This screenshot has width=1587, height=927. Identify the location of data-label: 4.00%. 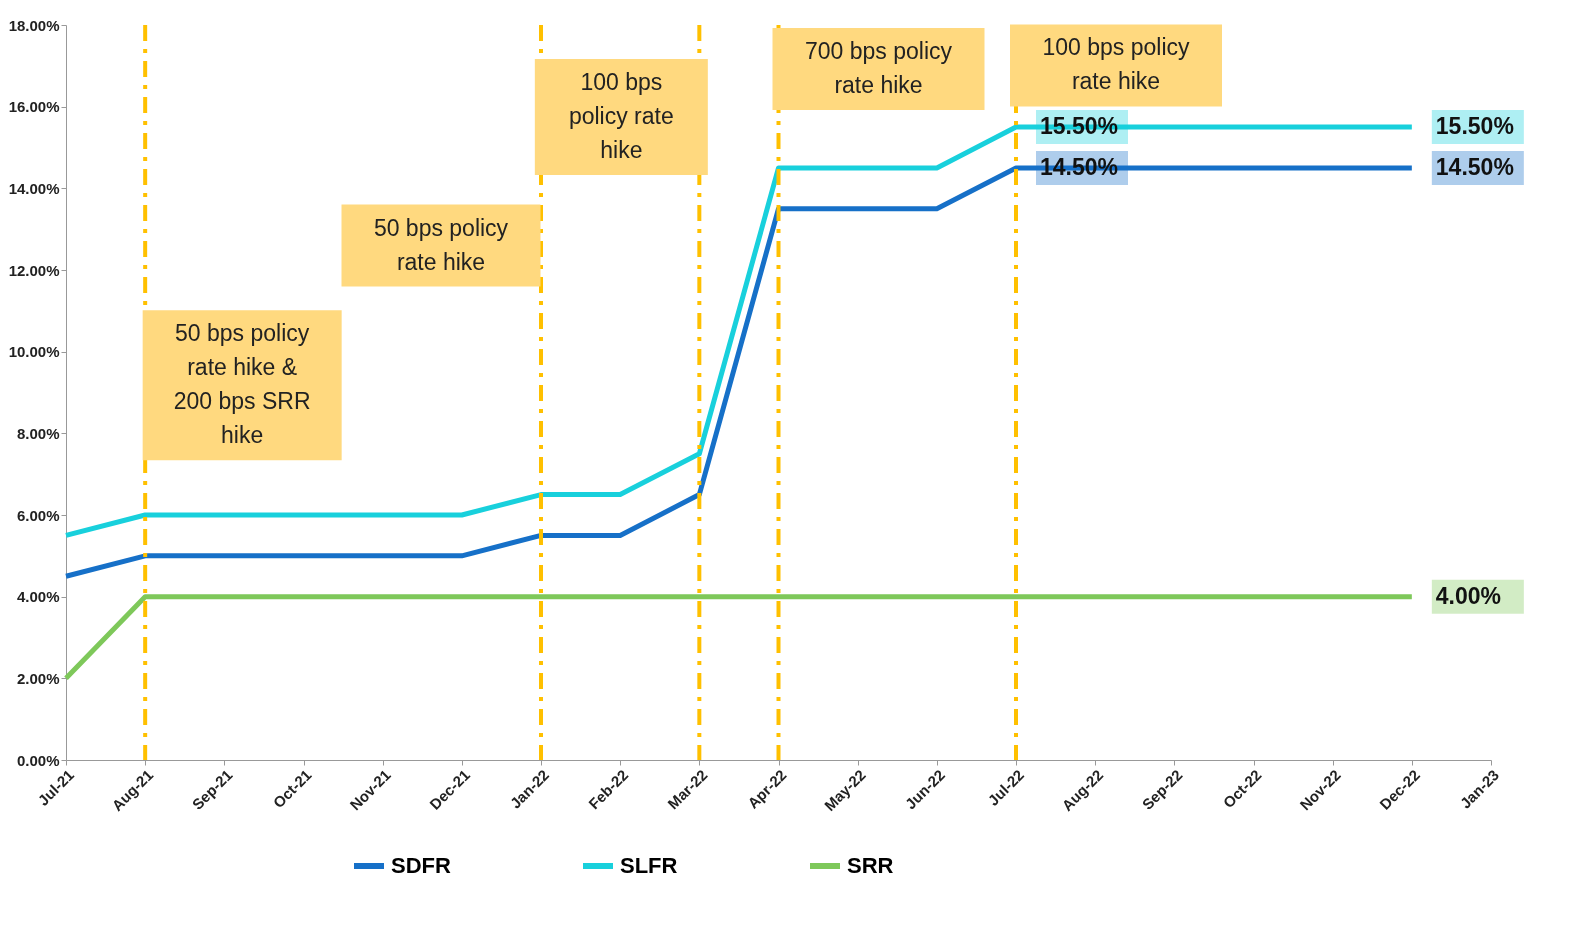
(1468, 595).